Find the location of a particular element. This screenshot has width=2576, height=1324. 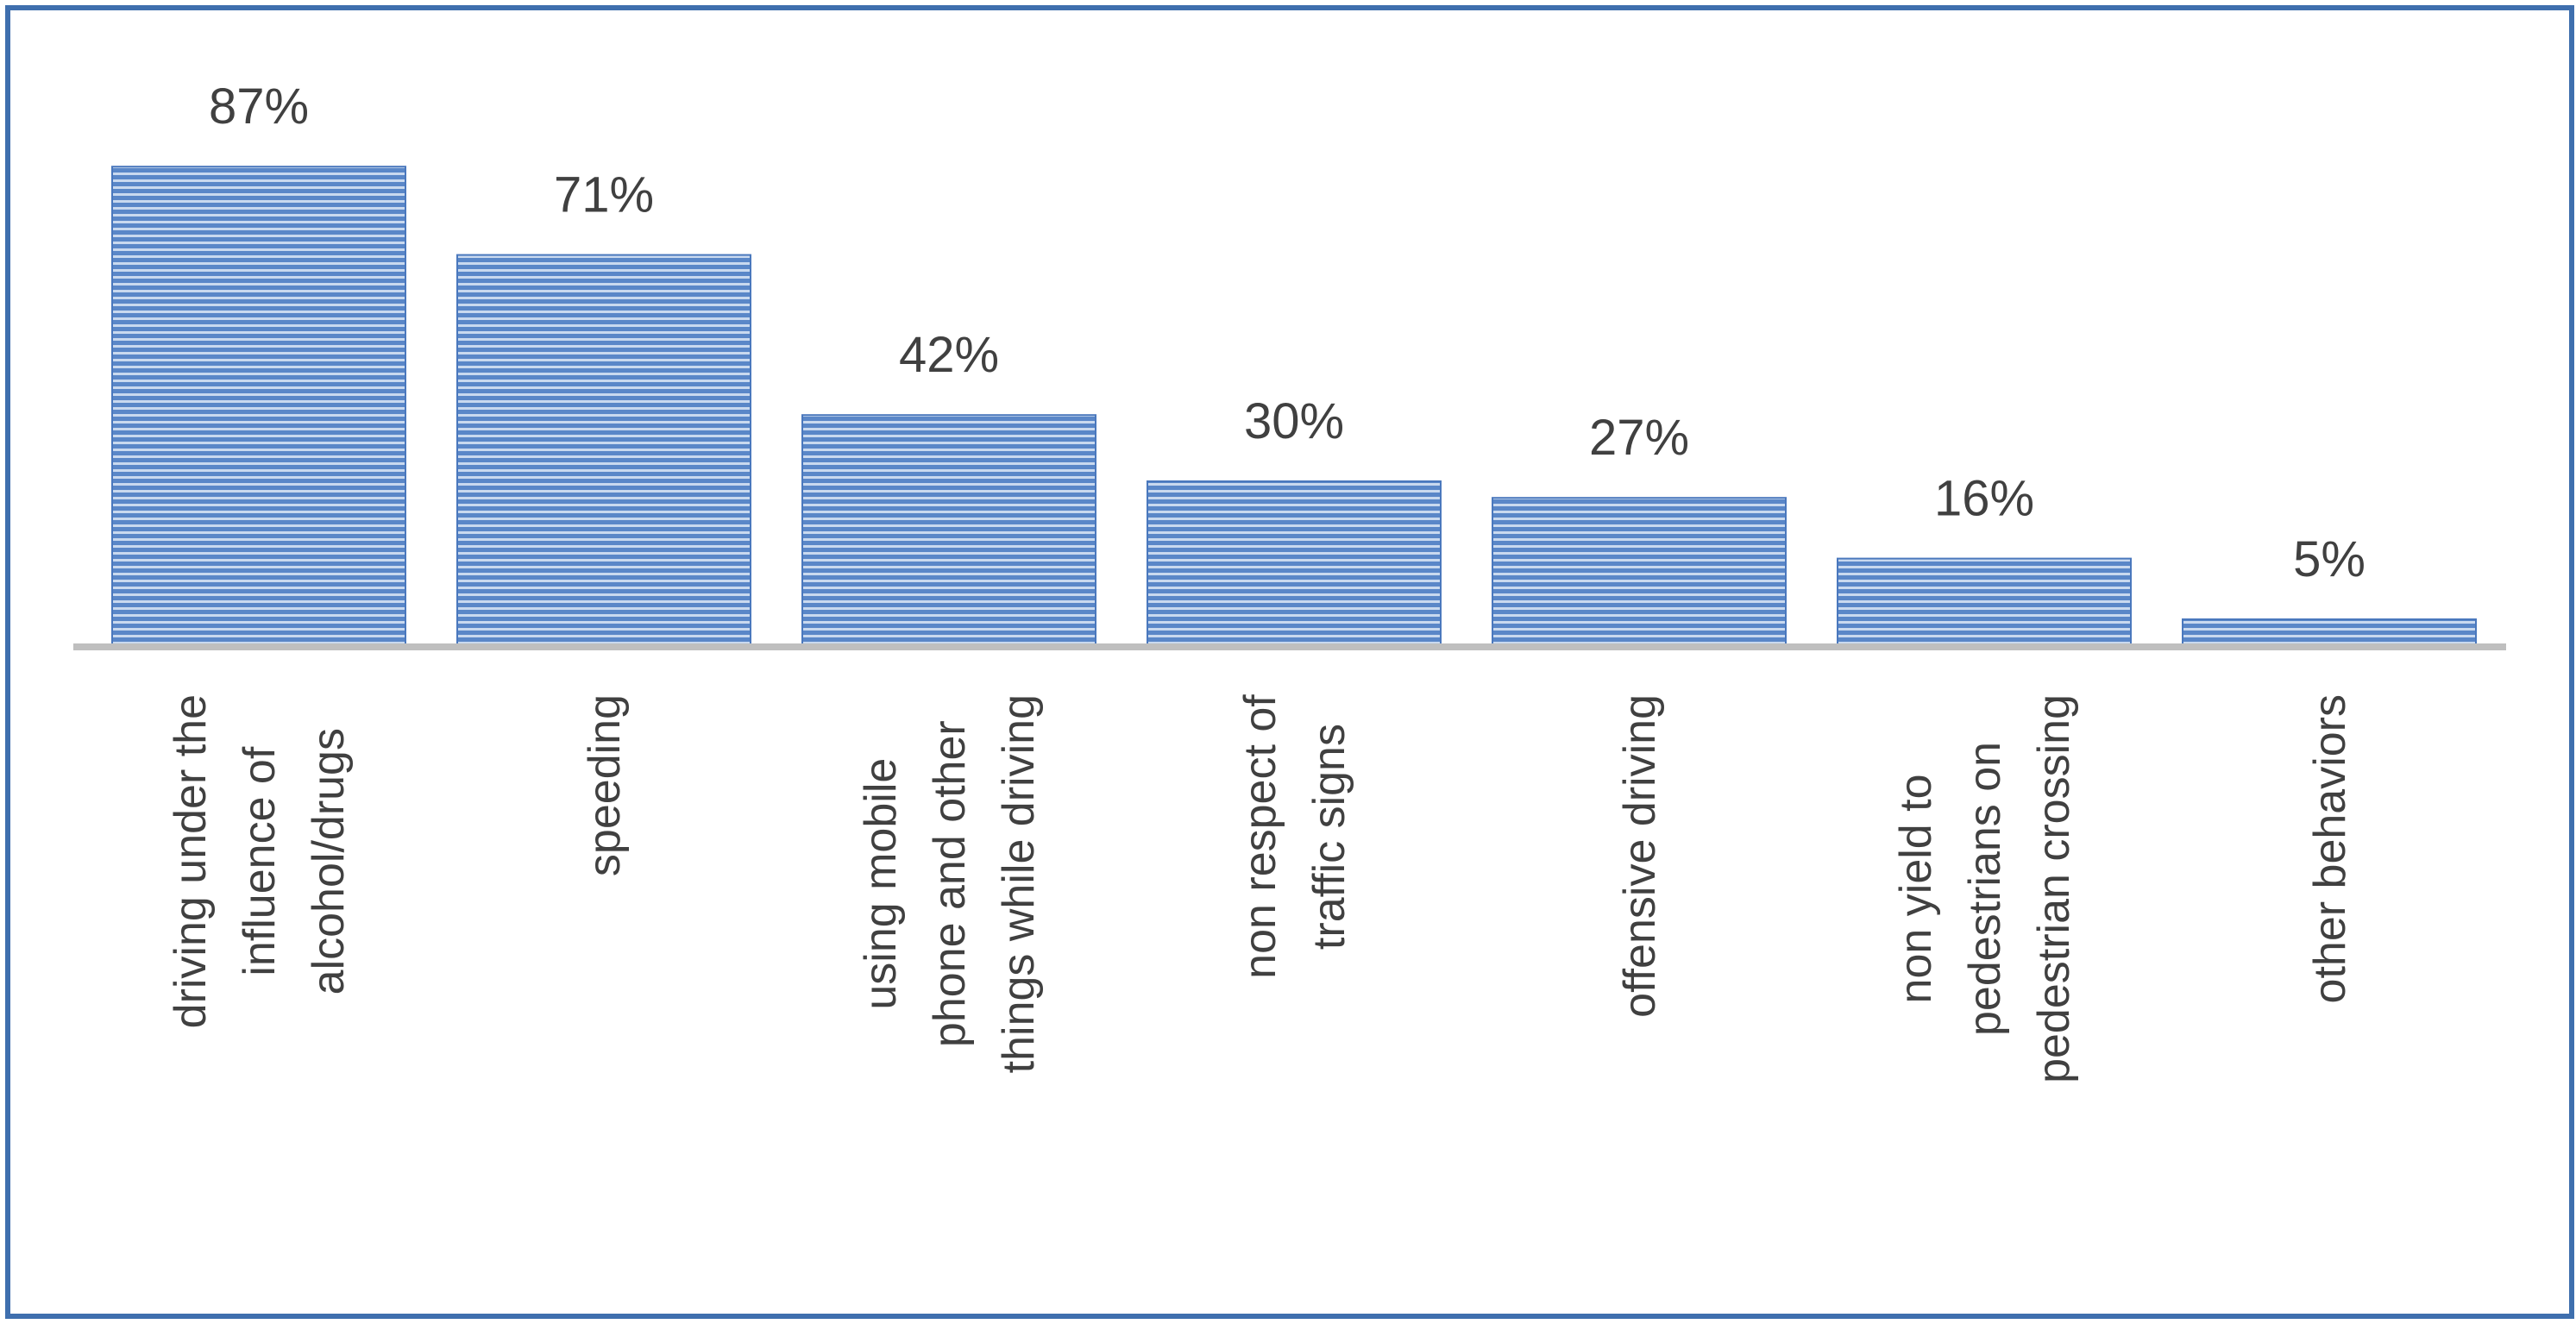

value-label-3: 30% is located at coordinates (1294, 421).